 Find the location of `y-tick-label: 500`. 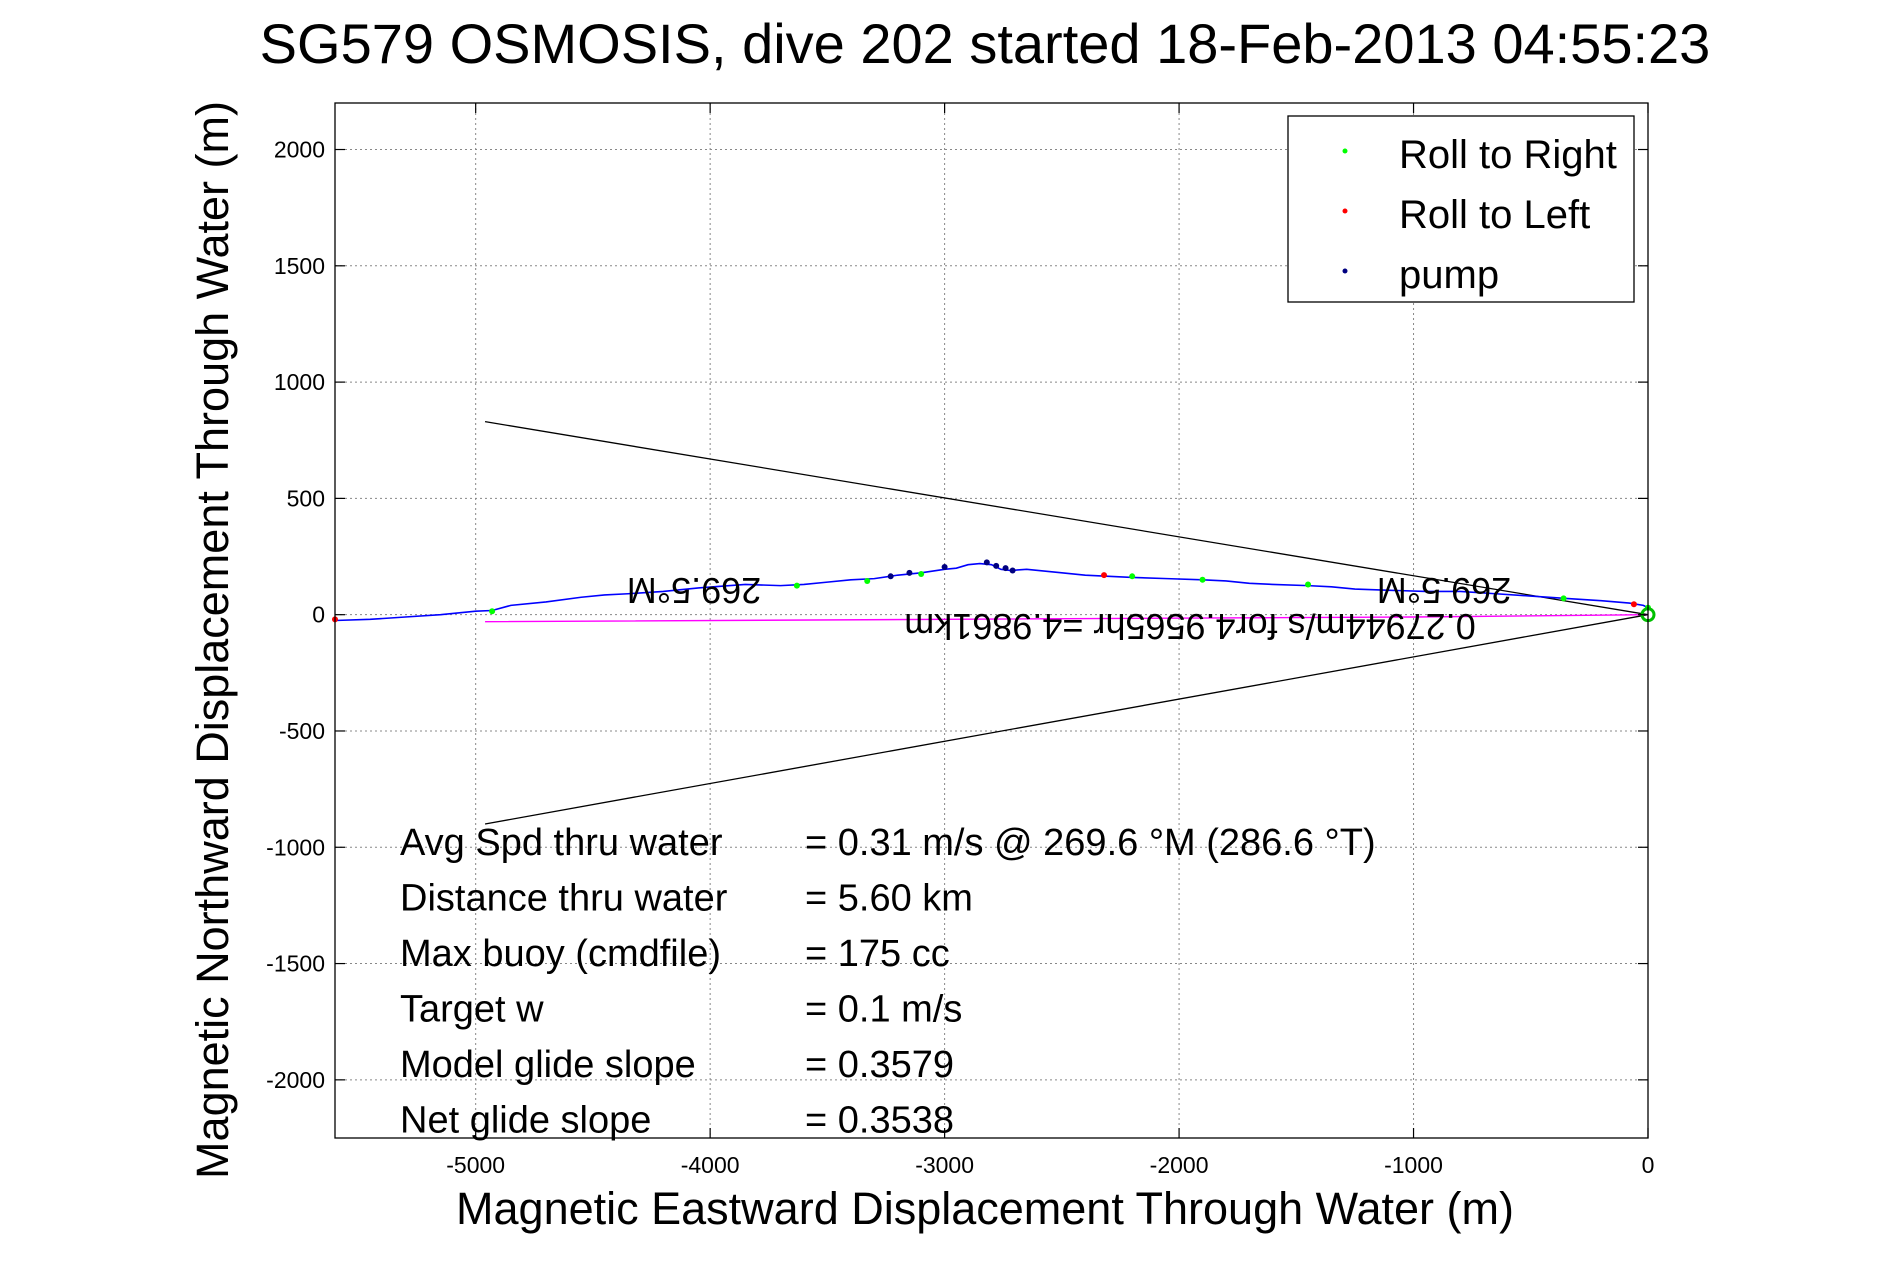

y-tick-label: 500 is located at coordinates (306, 498).